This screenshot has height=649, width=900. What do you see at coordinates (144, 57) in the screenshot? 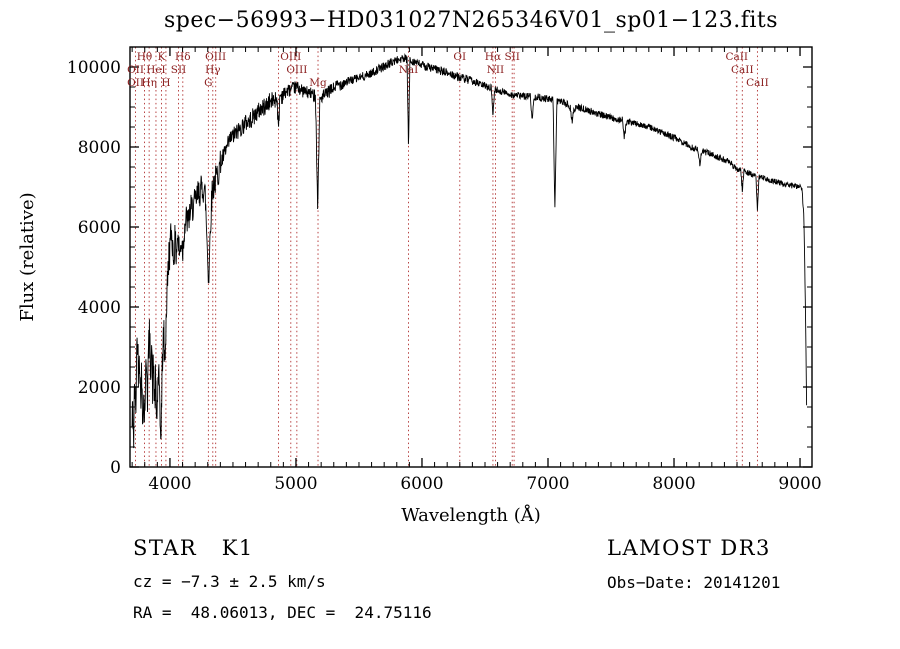
I see `spectral-line-label: Hθ` at bounding box center [144, 57].